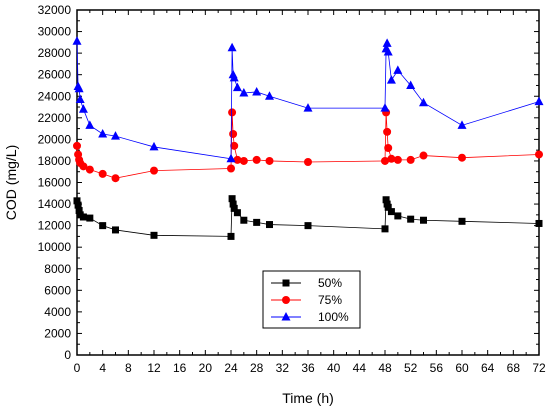  I want to click on x-tick-label: 44, so click(360, 368).